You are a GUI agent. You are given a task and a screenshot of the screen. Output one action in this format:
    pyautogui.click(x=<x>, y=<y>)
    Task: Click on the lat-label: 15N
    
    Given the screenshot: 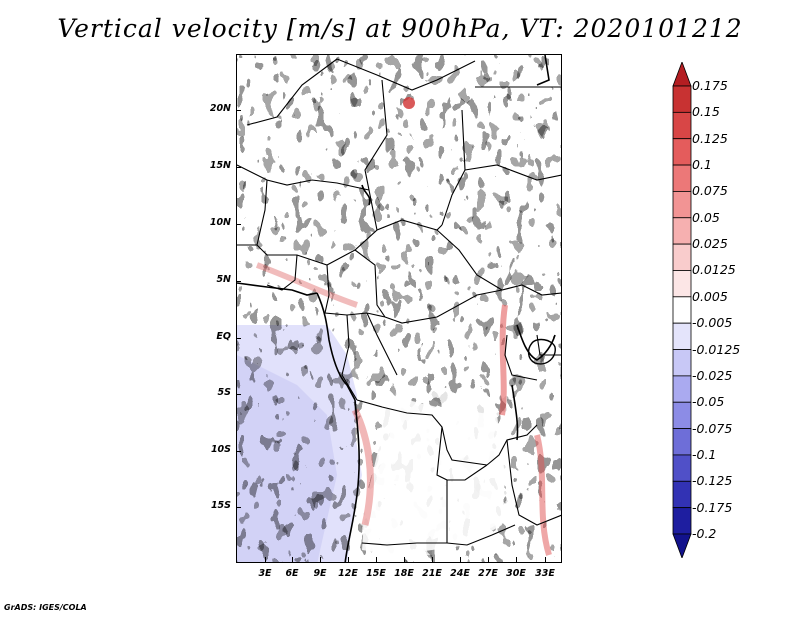 What is the action you would take?
    pyautogui.click(x=220, y=165)
    